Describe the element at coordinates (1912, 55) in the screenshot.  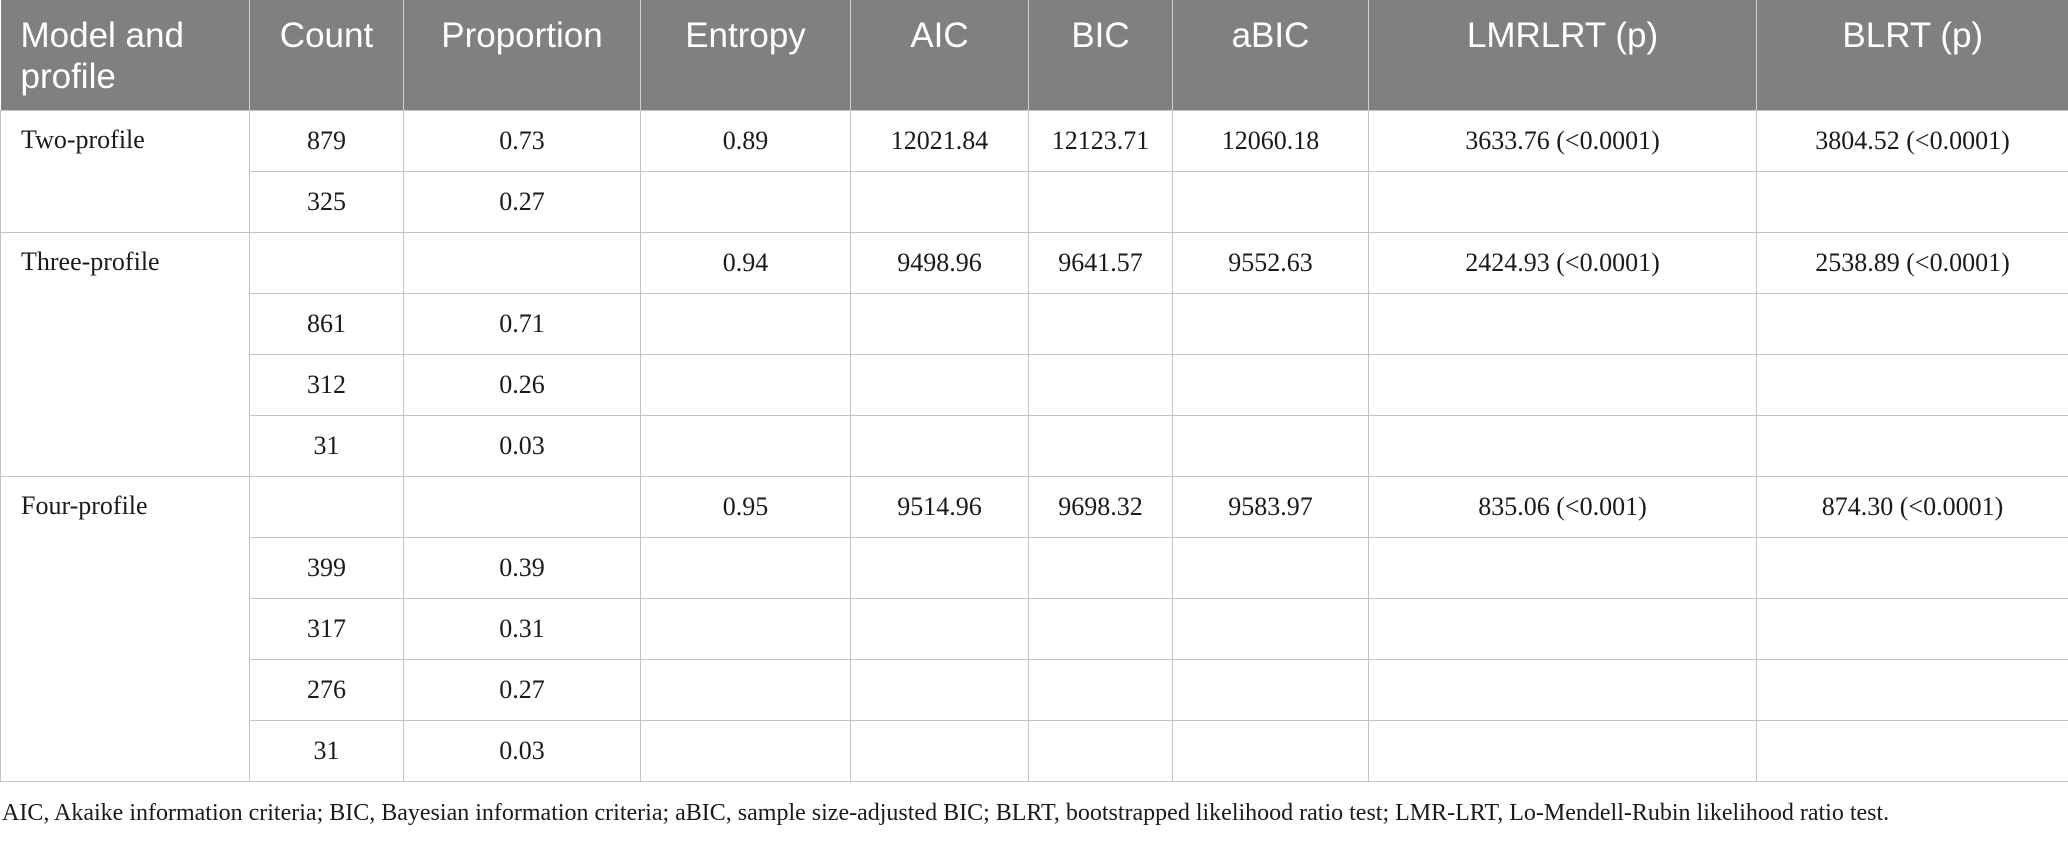
I see `header-blrt: BLRT (p)` at that location.